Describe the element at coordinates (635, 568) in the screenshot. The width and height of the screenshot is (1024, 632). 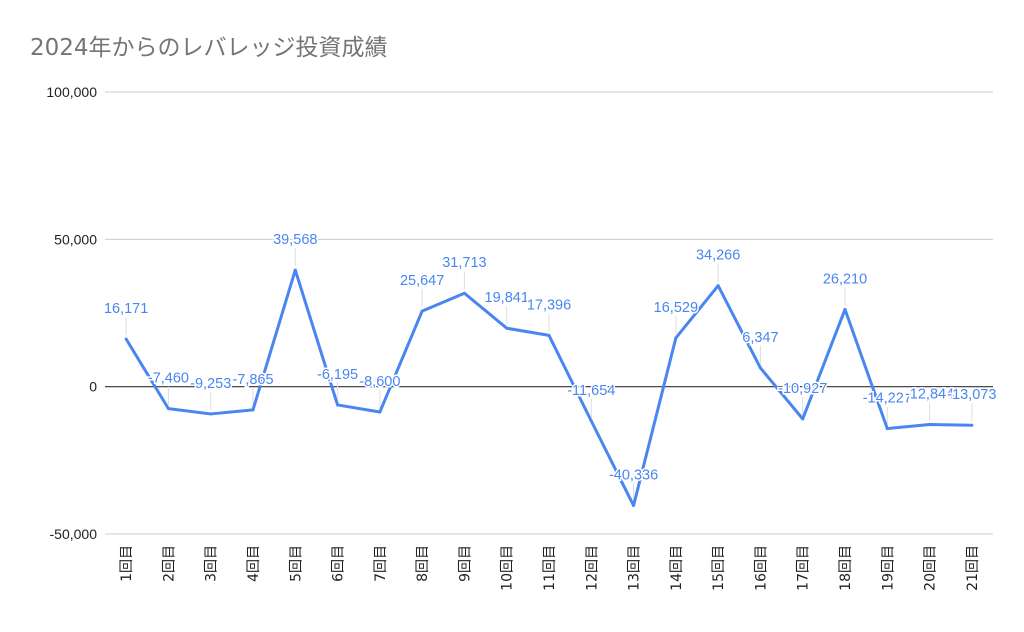
I see `x-tick-label: 13回目` at that location.